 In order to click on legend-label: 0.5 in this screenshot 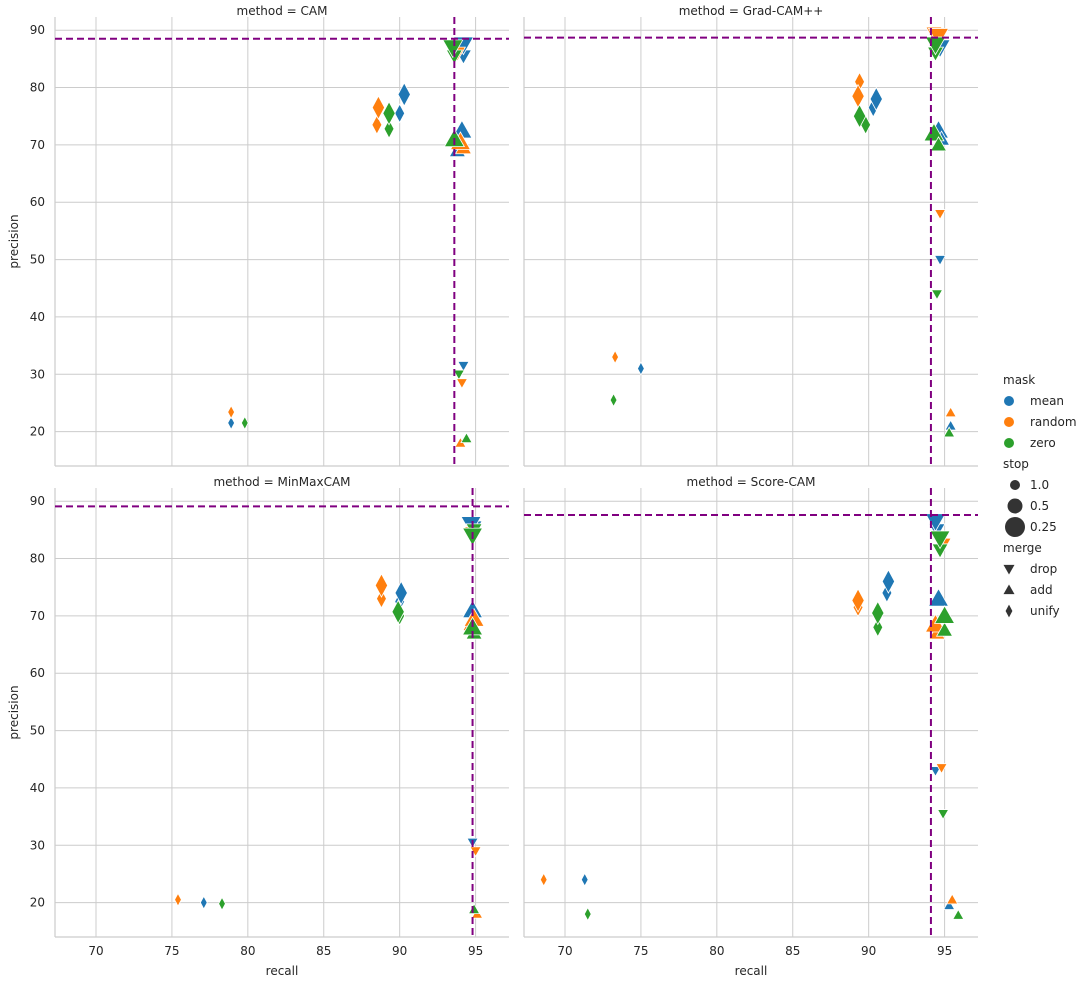, I will do `click(1039, 506)`.